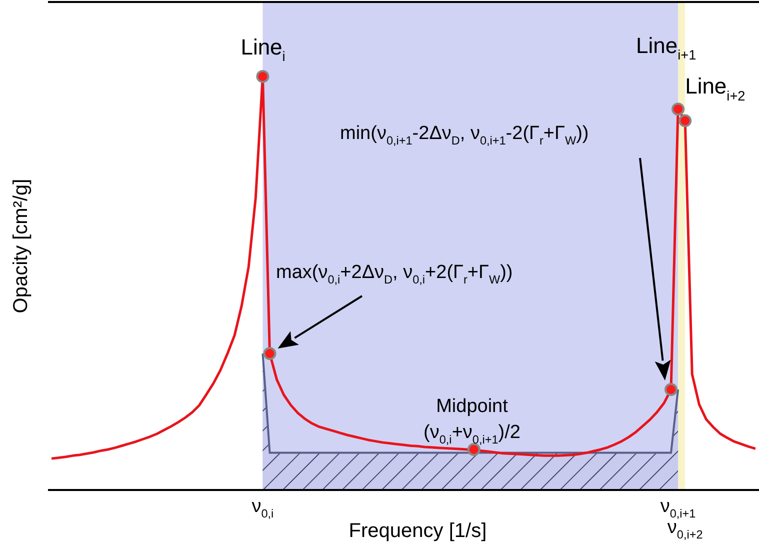 The width and height of the screenshot is (759, 548). I want to click on x-tick-label: ν$_{0,i}$, so click(263, 508).